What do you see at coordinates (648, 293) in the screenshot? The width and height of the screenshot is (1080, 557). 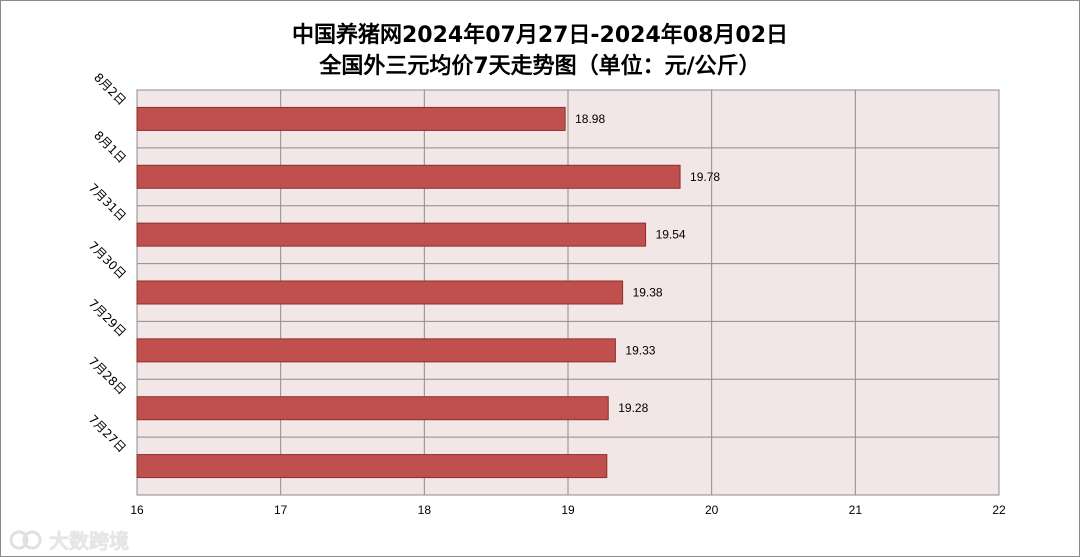 I see `data-label: 19.38` at bounding box center [648, 293].